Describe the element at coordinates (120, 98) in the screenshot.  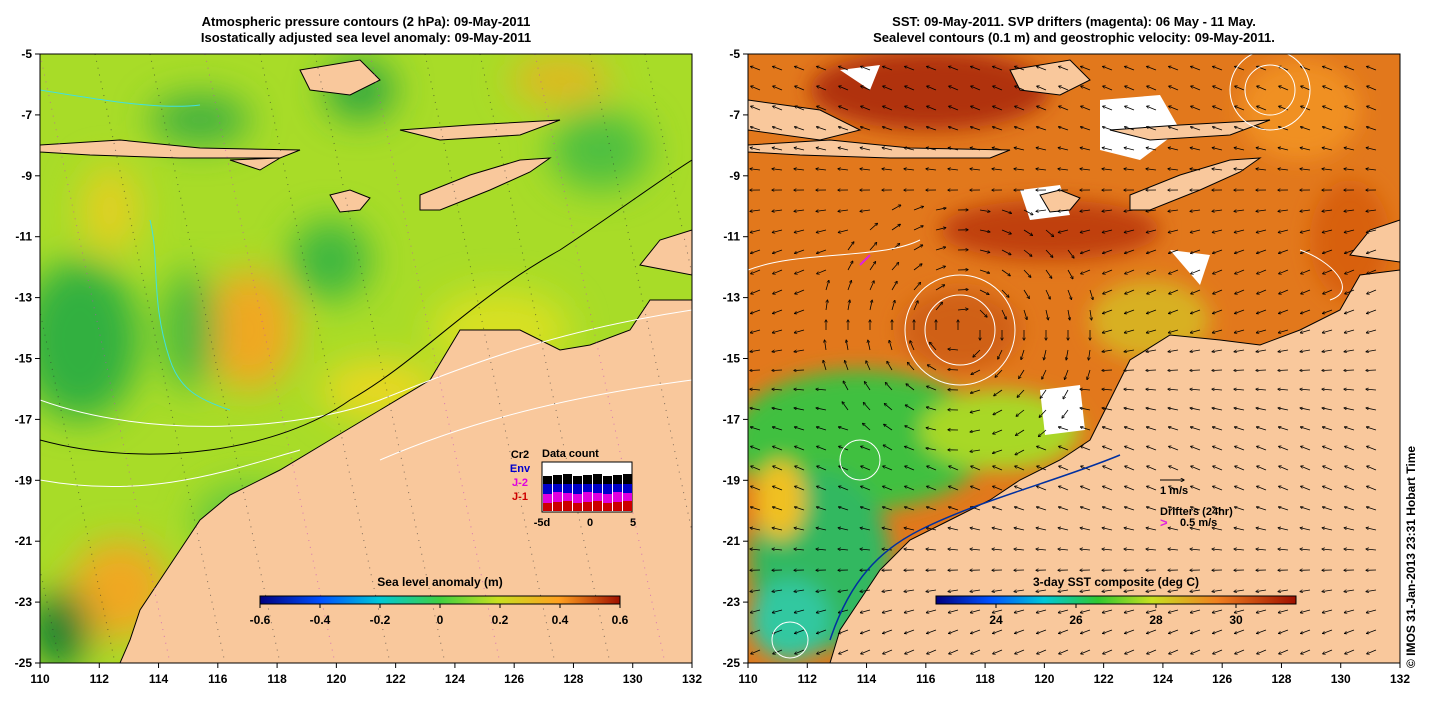
I see `sla-cyan-contour` at that location.